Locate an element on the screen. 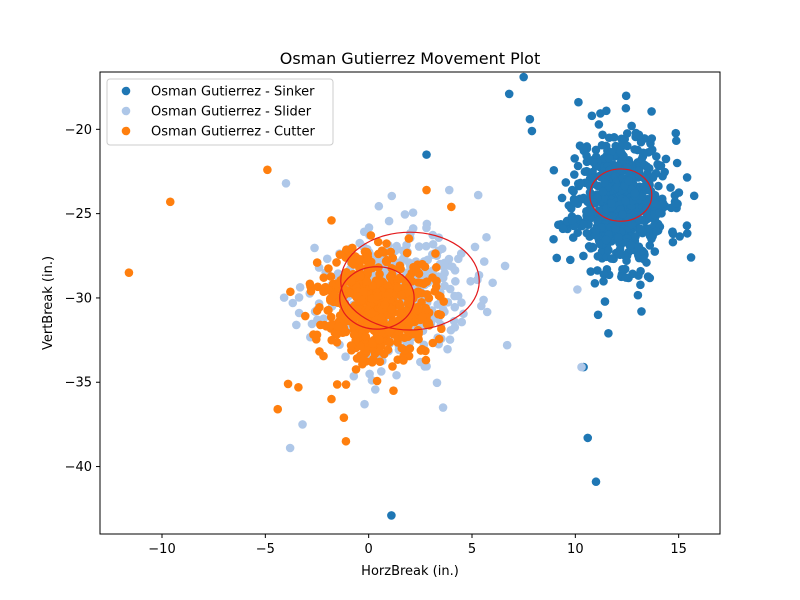 The image size is (800, 600). legend-entry: Osman Gutierrez - Cutter is located at coordinates (233, 132).